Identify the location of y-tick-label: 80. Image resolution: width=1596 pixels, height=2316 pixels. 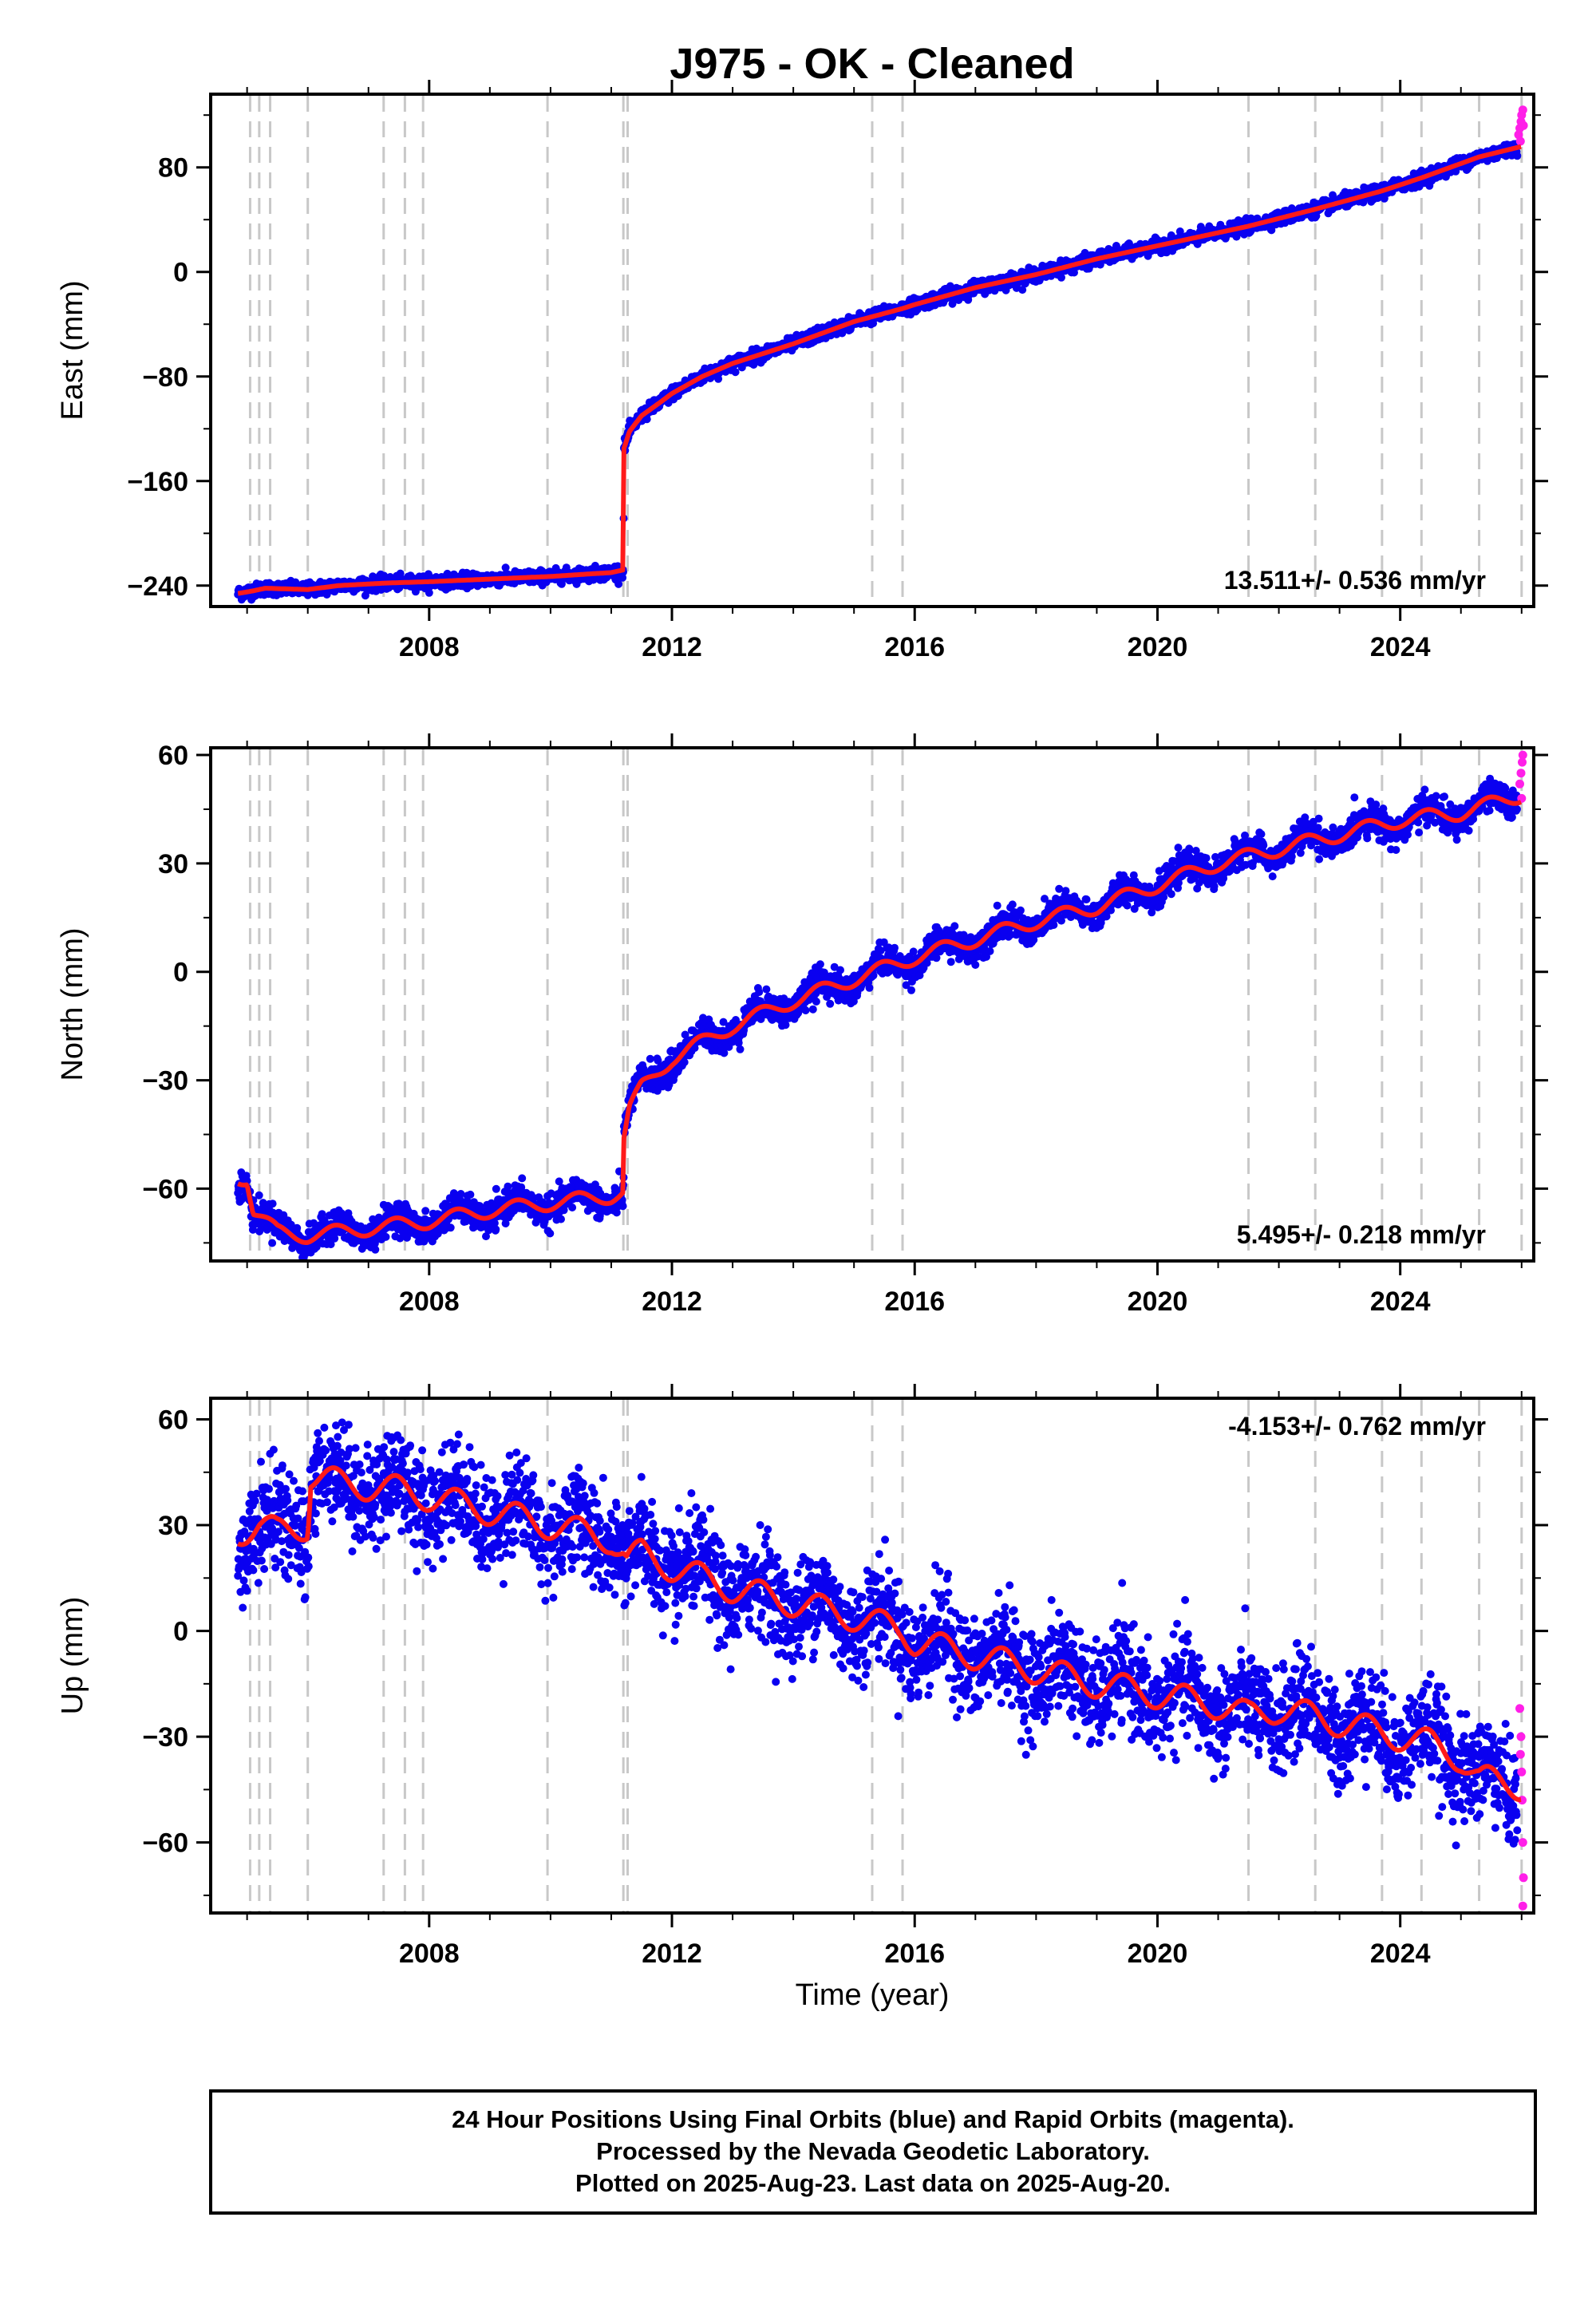
(173, 168).